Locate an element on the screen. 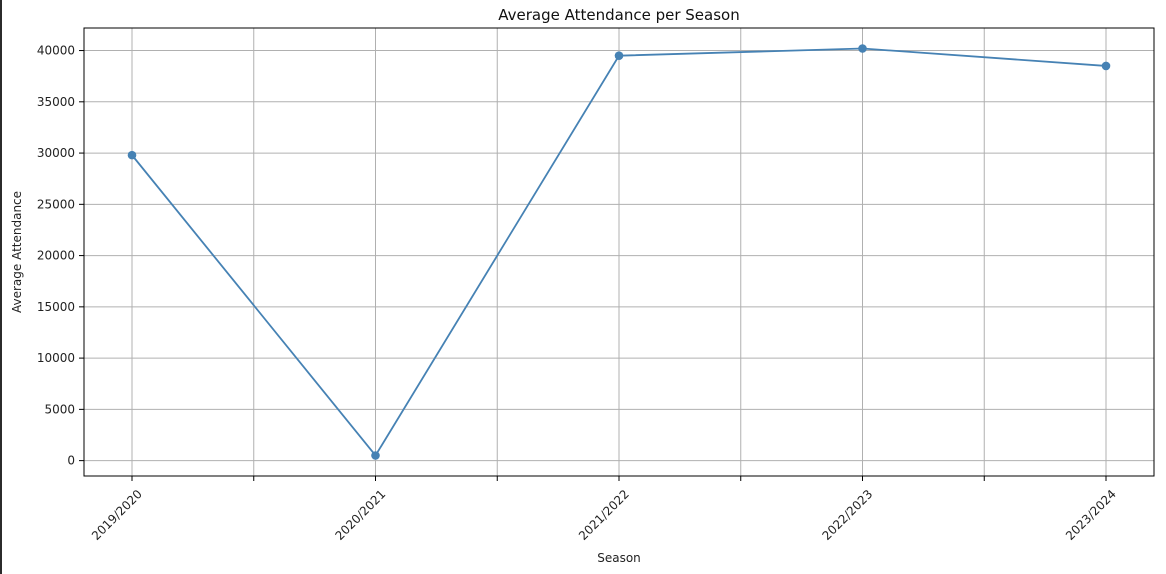  x-tick-label: 2019/2020 is located at coordinates (117, 515).